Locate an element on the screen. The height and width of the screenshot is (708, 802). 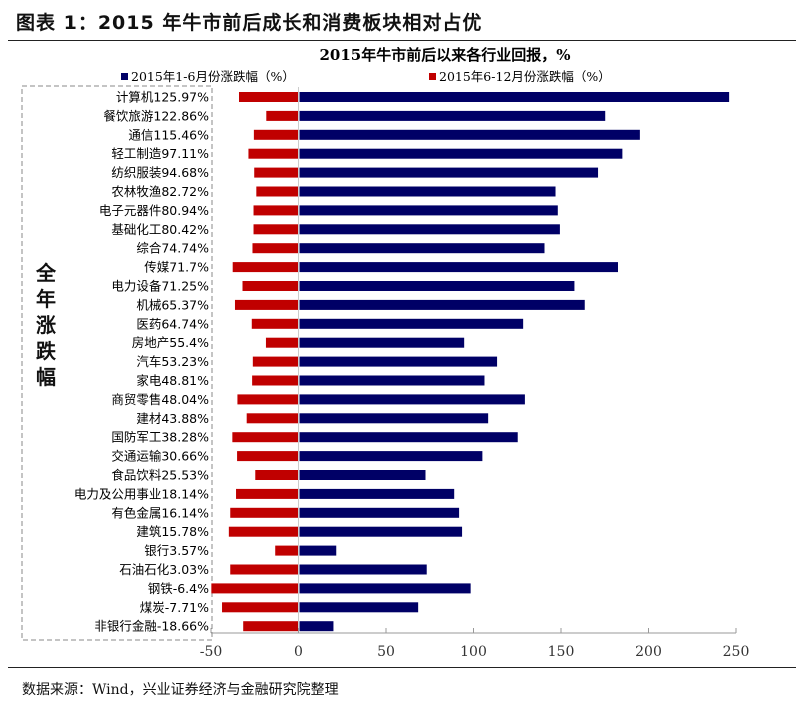
category-label: 农林牧渔82.72% is located at coordinates (160, 191).